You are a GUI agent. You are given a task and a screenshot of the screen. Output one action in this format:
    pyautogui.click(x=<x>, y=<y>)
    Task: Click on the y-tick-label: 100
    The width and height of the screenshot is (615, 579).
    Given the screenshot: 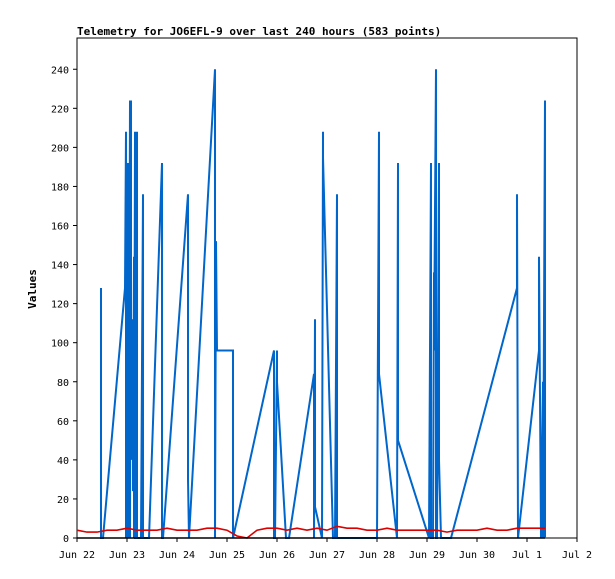 What is the action you would take?
    pyautogui.click(x=60, y=344)
    